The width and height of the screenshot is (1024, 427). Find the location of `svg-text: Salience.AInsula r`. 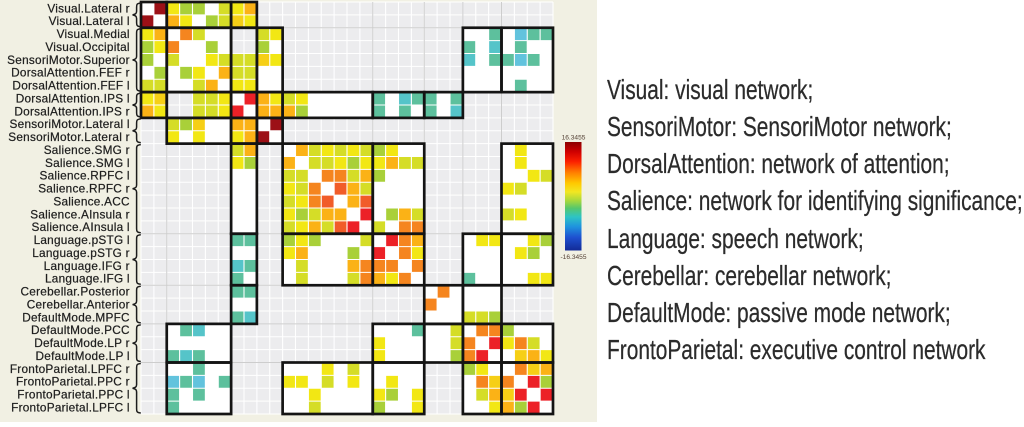

svg-text: Salience.AInsula r is located at coordinates (80, 214).